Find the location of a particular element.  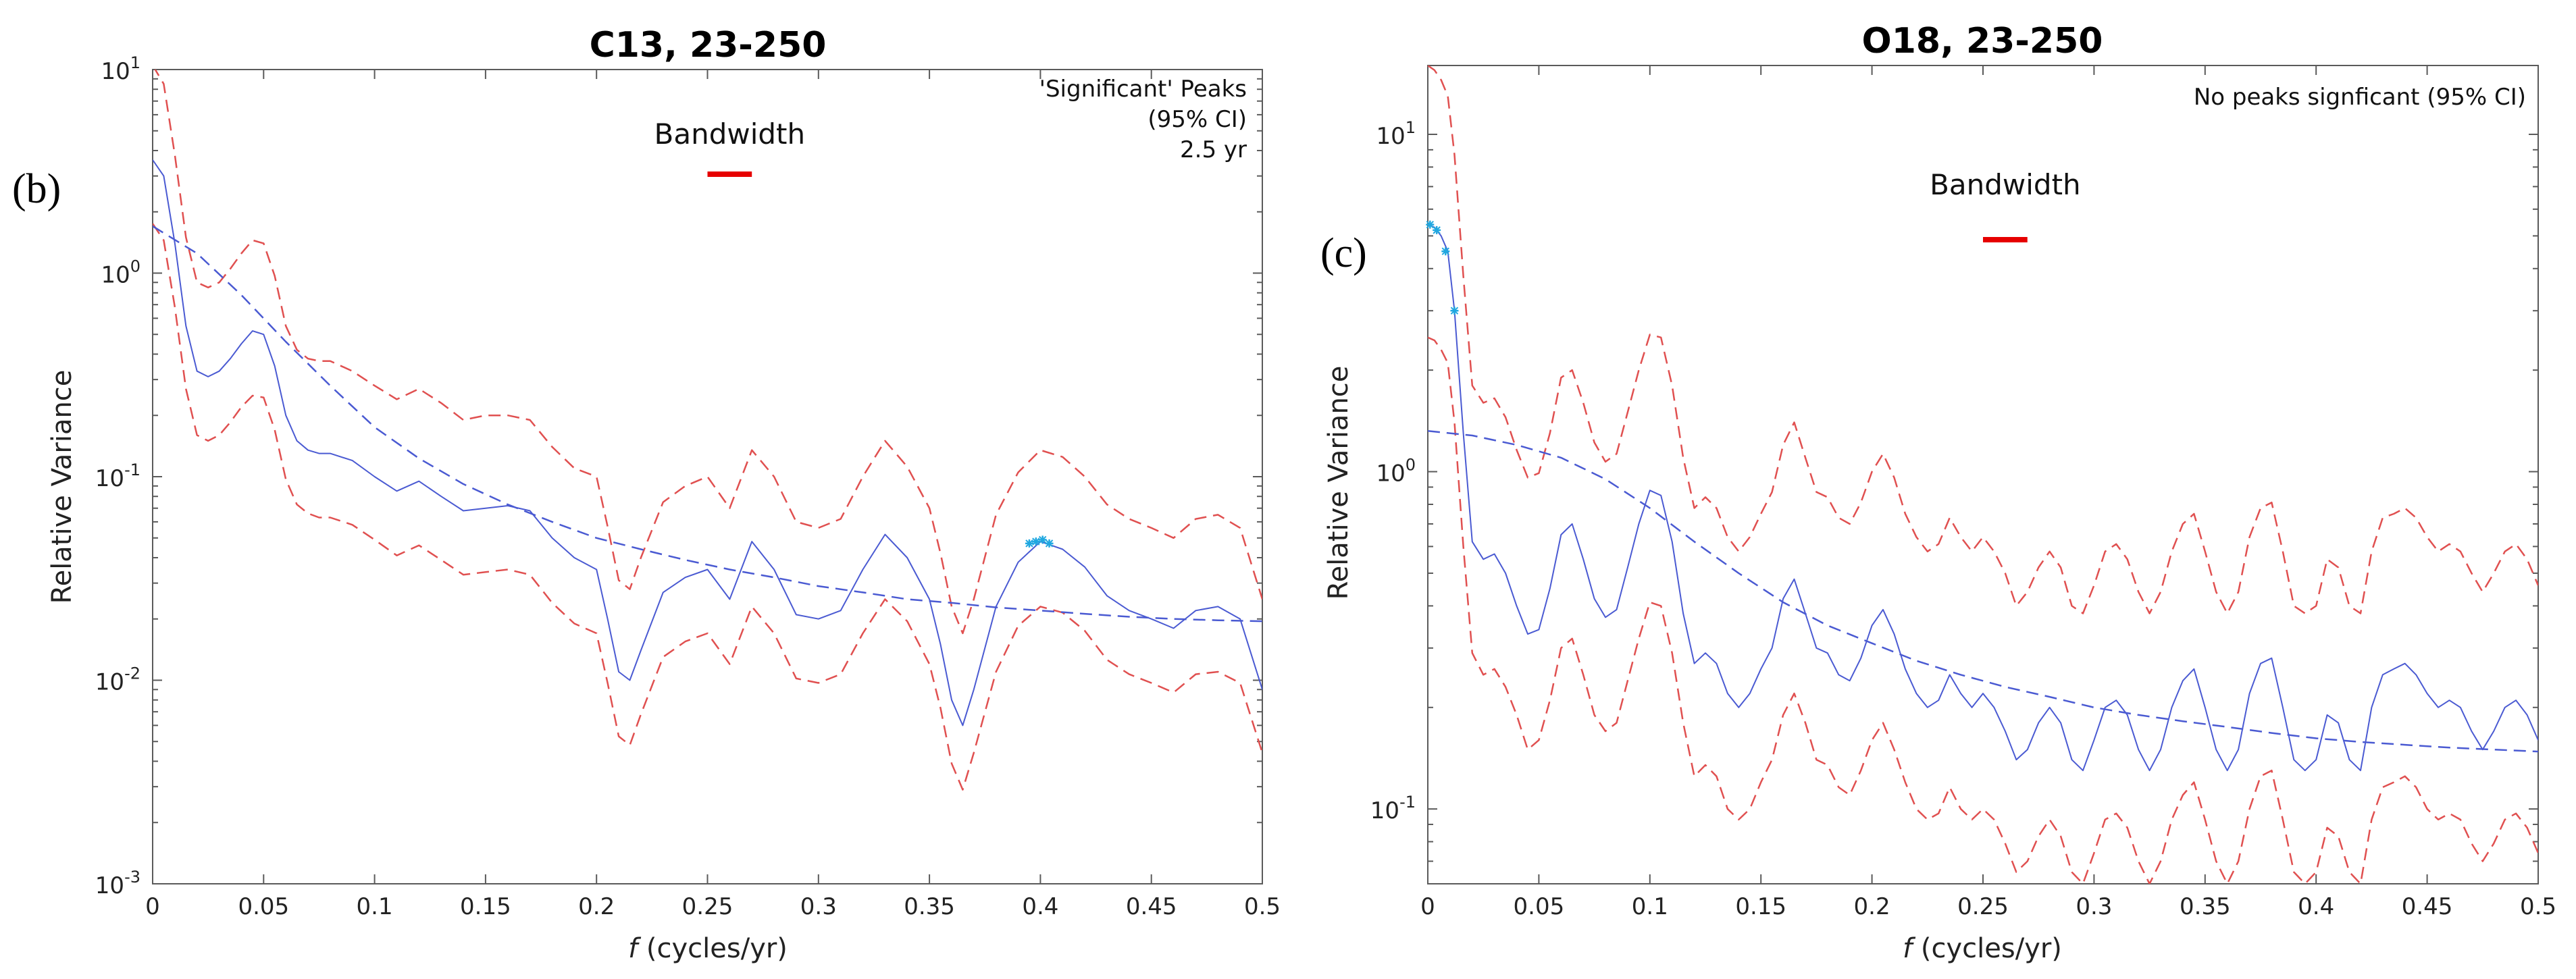

x-tick-label-b: 0.05 is located at coordinates (263, 906).